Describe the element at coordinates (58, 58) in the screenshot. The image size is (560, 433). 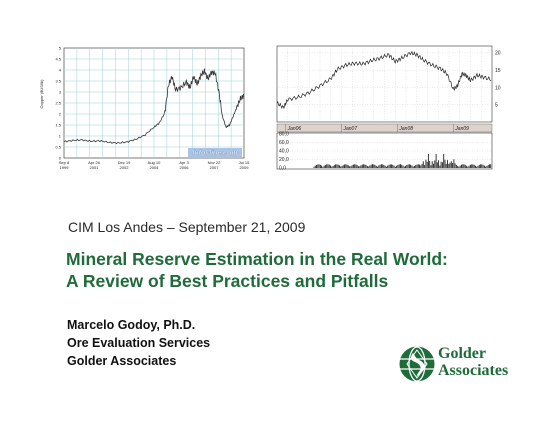
I see `y-tick-label: 4.5` at that location.